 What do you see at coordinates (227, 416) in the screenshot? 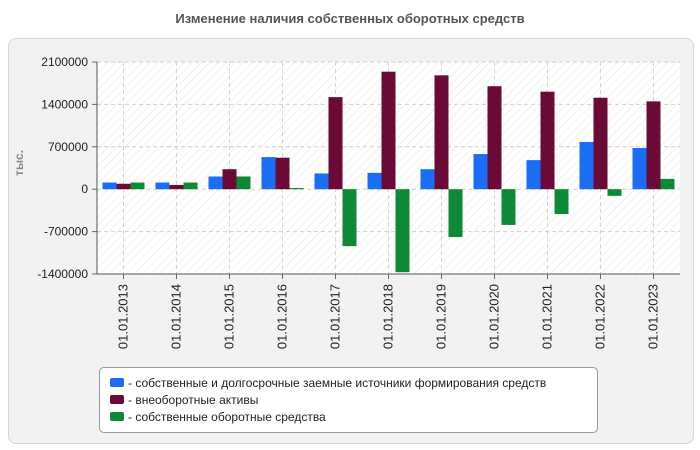
I see `legend-label: - собственные оборотные средства` at bounding box center [227, 416].